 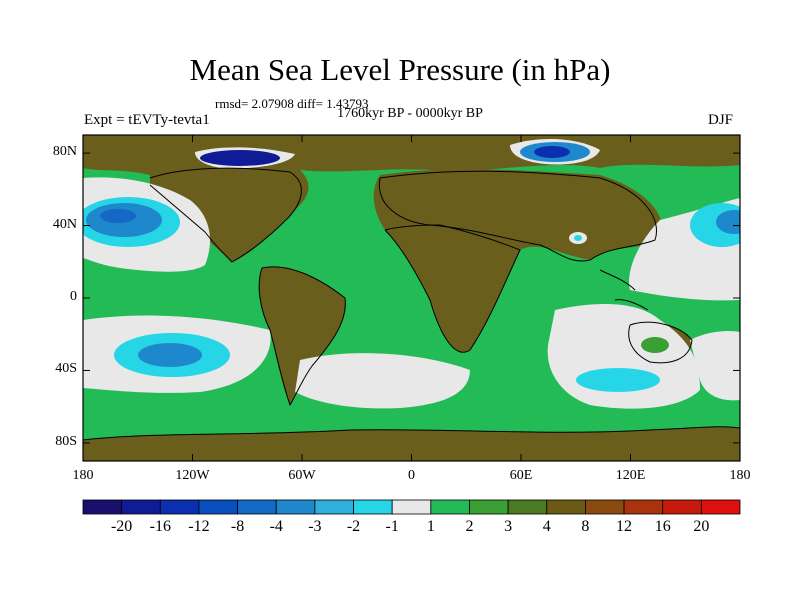 I want to click on north-america-coast, so click(x=225, y=215).